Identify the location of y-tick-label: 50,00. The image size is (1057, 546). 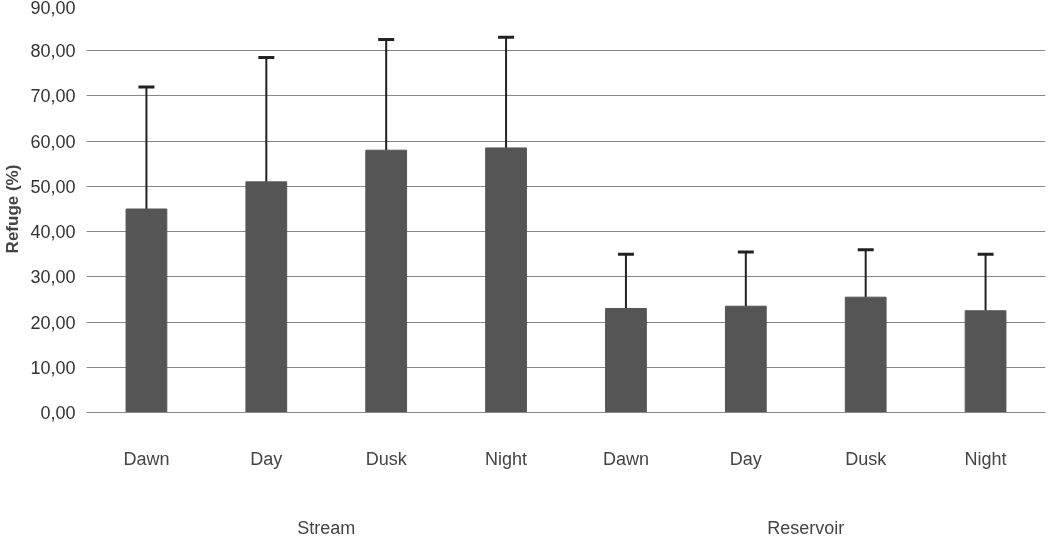
(53, 186).